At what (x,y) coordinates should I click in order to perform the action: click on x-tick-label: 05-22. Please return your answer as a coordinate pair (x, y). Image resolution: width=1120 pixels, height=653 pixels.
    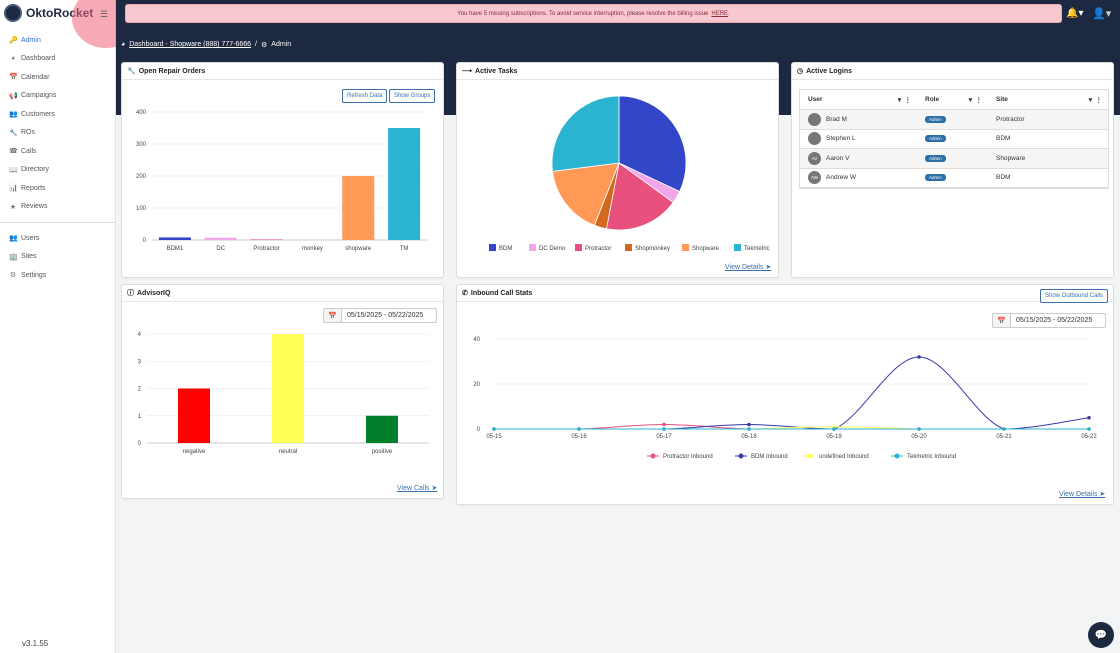
    Looking at the image, I should click on (1089, 437).